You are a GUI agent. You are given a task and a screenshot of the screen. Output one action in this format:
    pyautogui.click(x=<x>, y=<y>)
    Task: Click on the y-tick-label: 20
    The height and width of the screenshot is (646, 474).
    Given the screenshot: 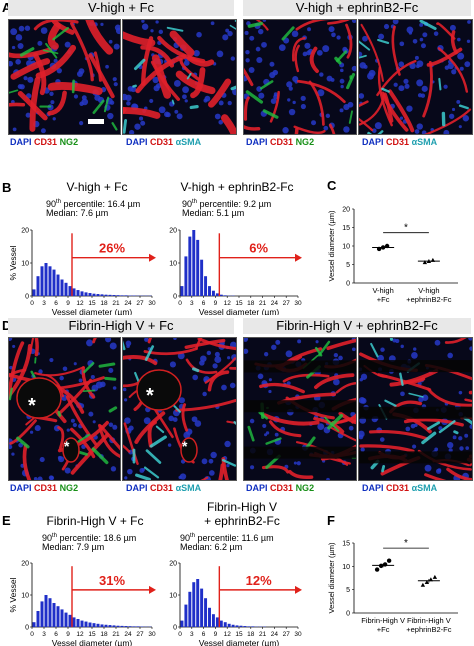 What is the action you would take?
    pyautogui.click(x=25, y=231)
    